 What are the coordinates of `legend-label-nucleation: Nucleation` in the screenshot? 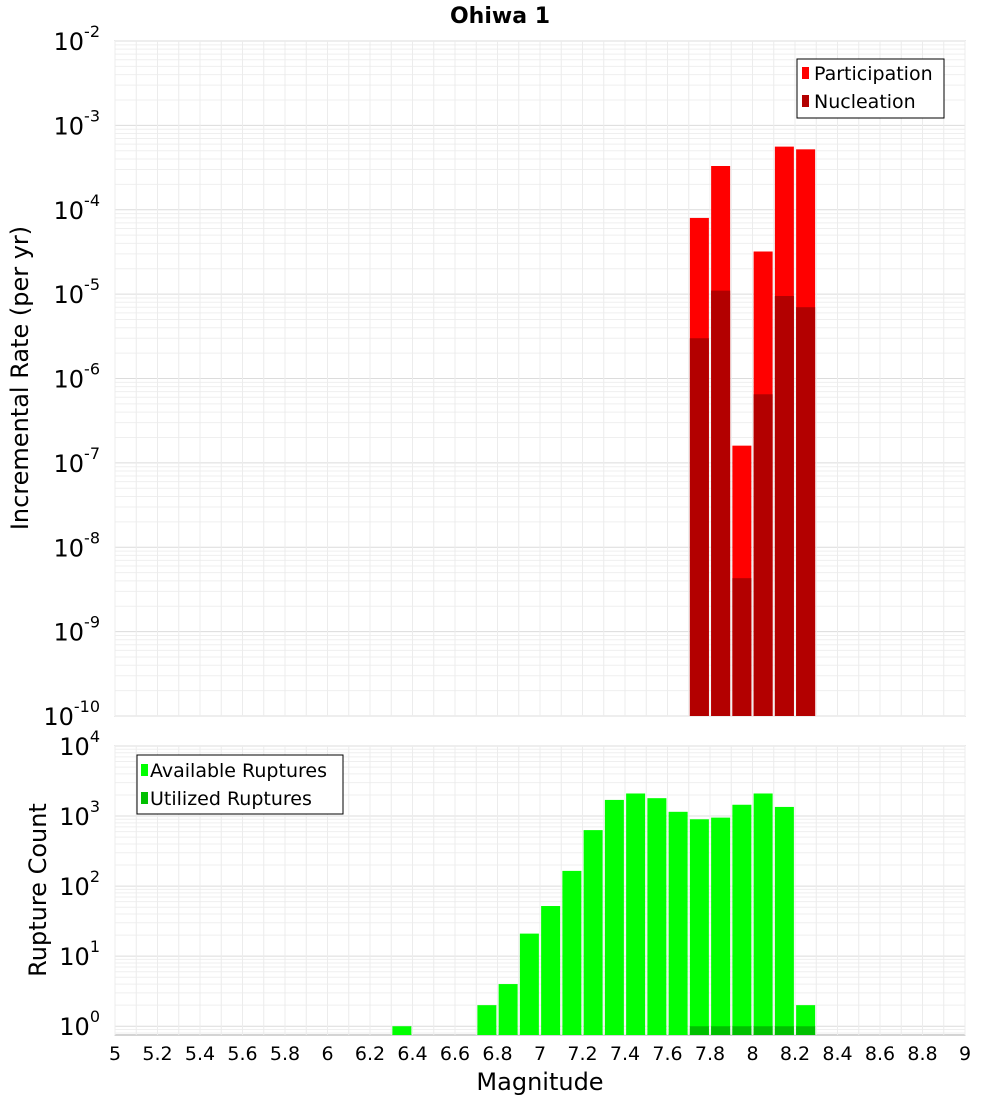 It's located at (865, 102).